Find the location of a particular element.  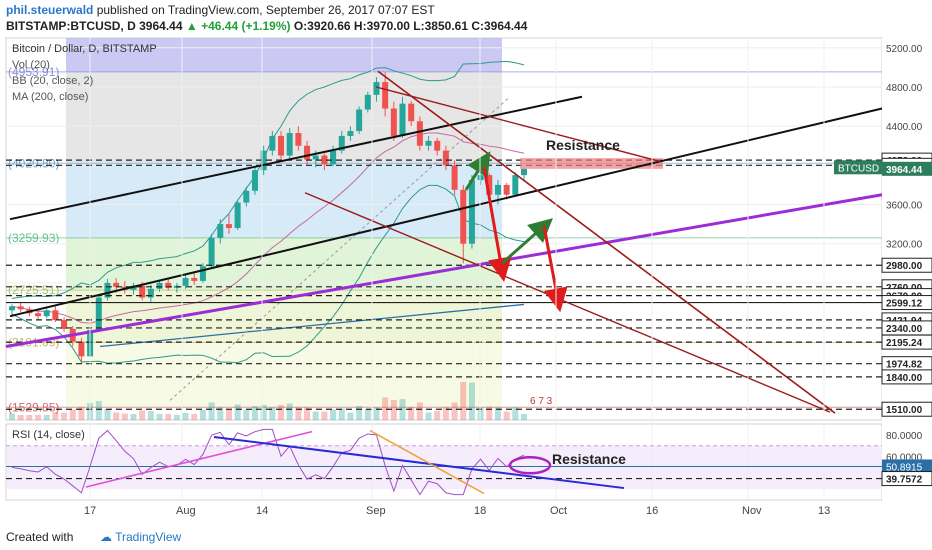

rsi-highlight-circle is located at coordinates (530, 465).